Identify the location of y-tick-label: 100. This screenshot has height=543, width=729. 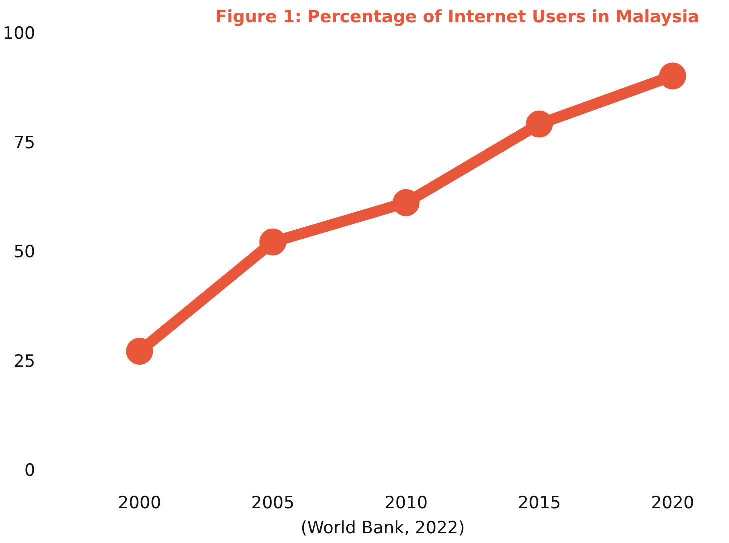
(19, 34).